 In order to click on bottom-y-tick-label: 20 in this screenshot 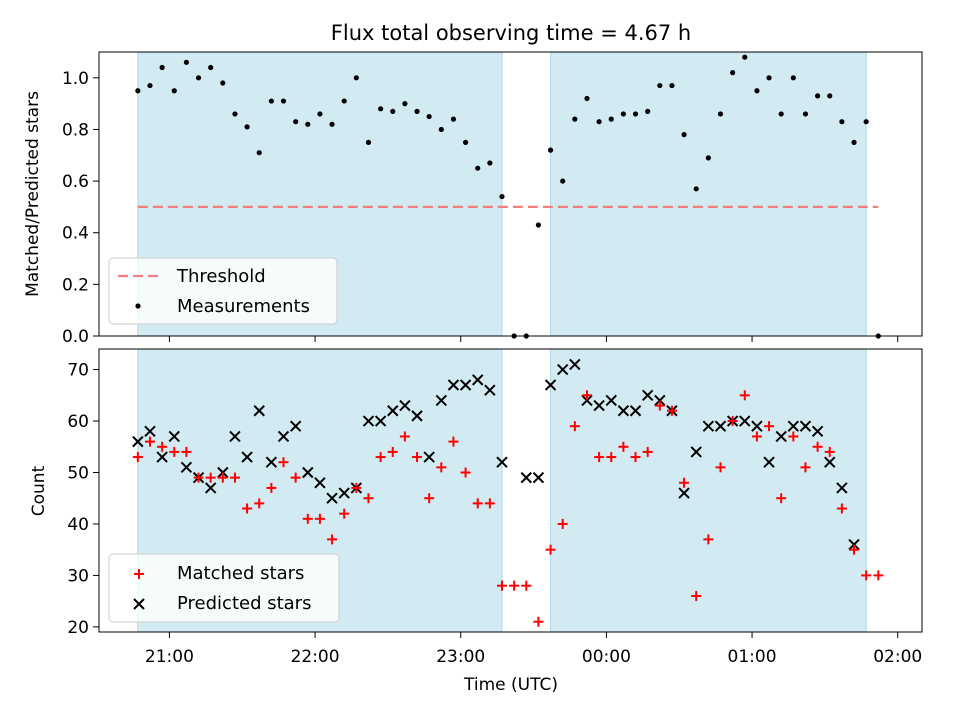, I will do `click(78, 628)`.